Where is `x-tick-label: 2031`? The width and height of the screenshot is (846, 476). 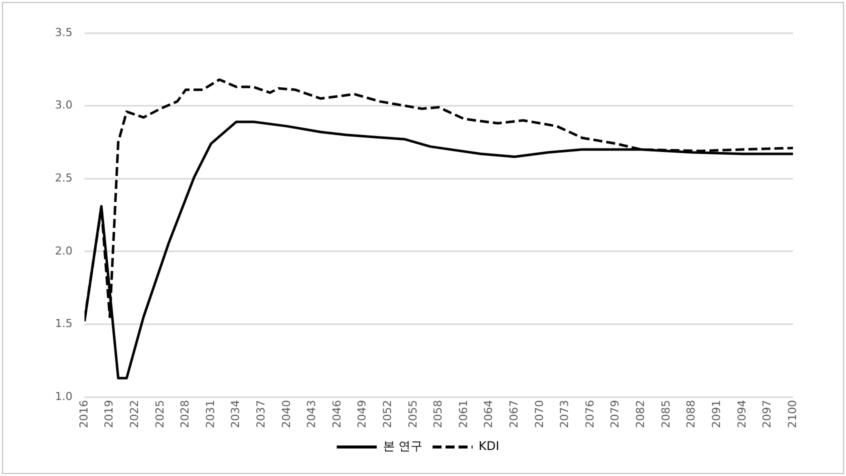
x-tick-label: 2031 is located at coordinates (210, 414).